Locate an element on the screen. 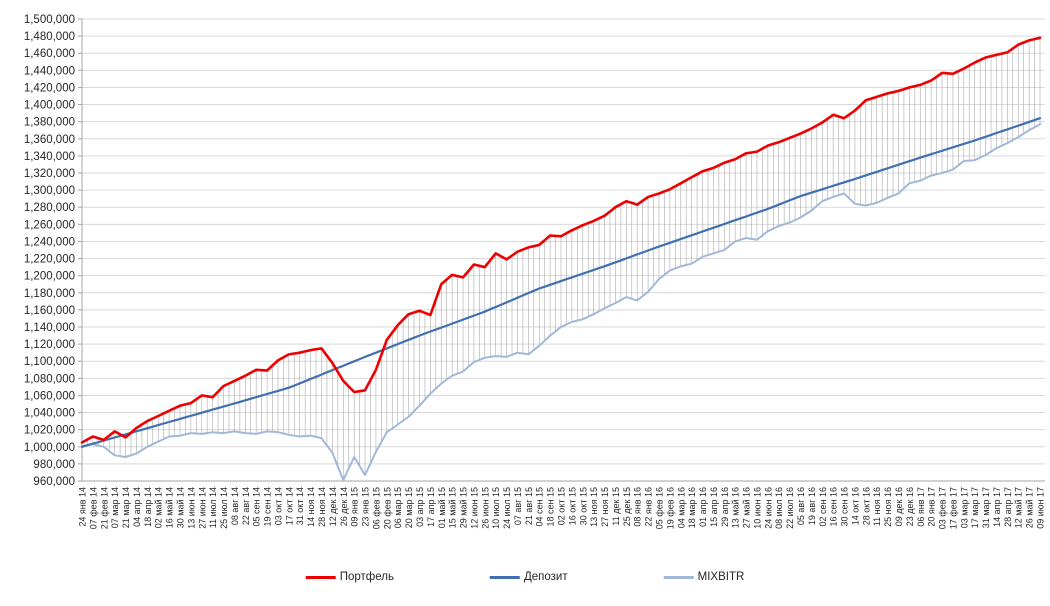 The height and width of the screenshot is (606, 1050). x-tick-label: 28 ноя 14 is located at coordinates (322, 507).